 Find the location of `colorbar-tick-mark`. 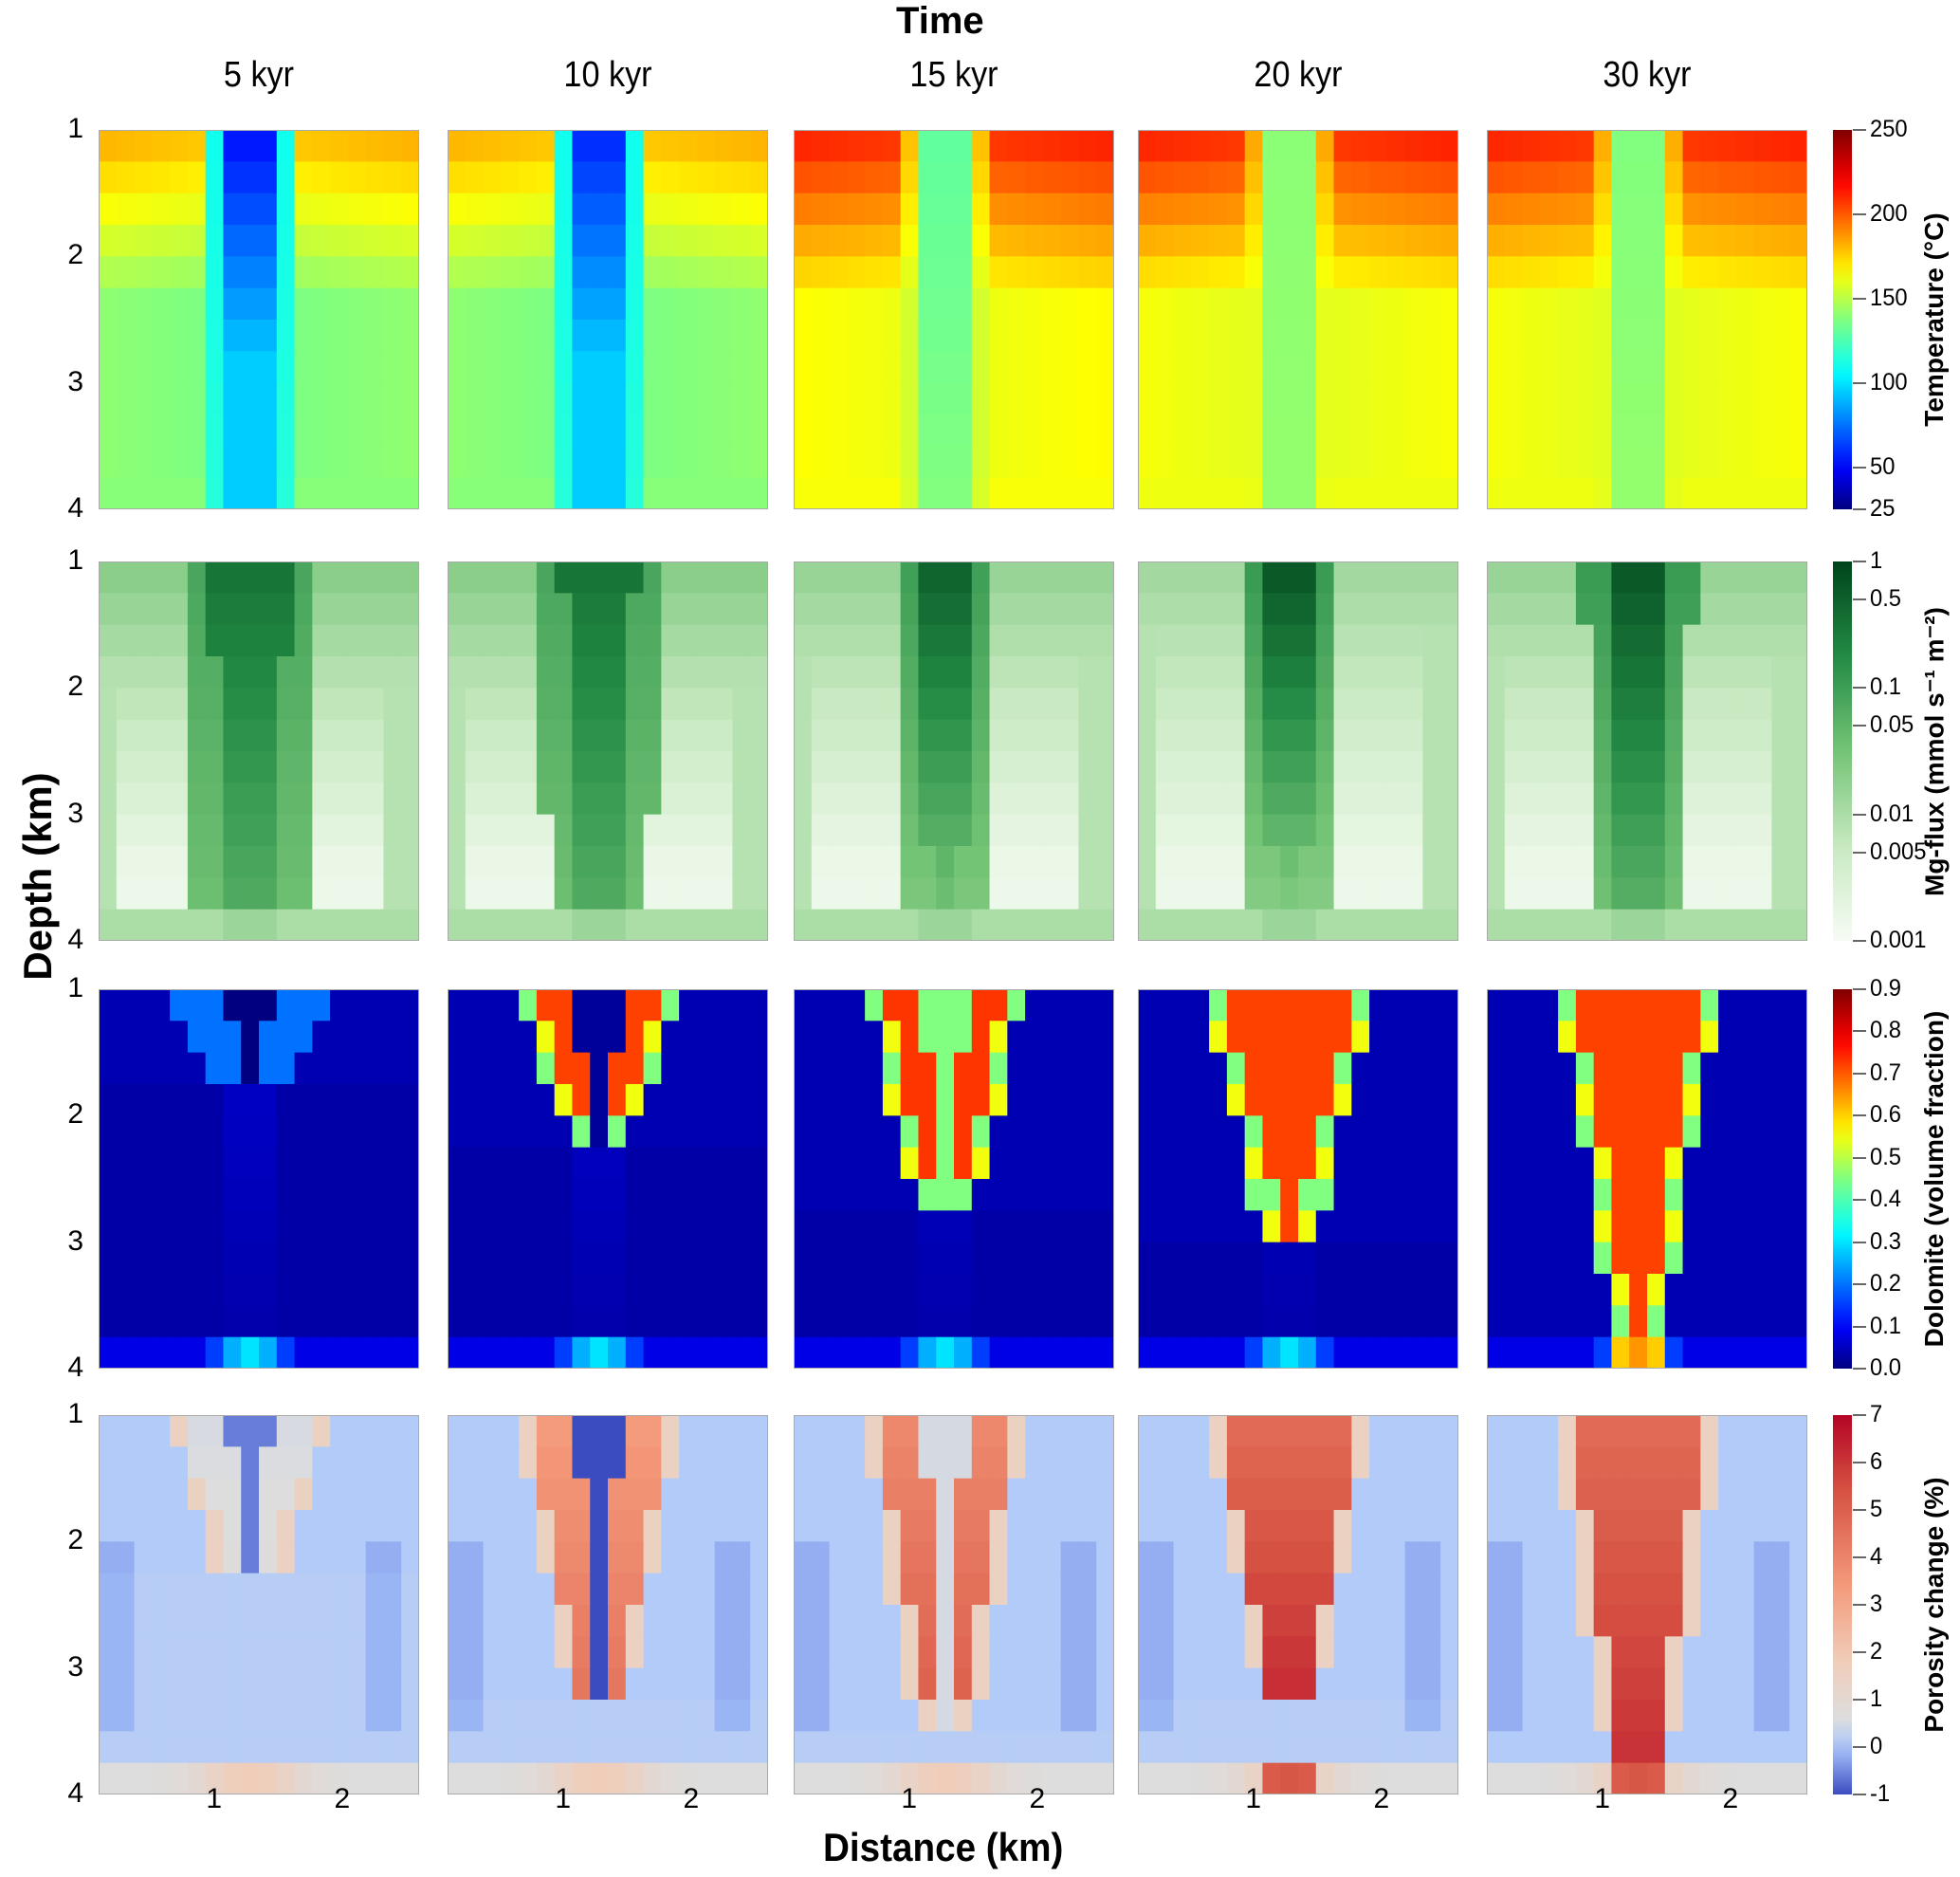

colorbar-tick-mark is located at coordinates (1859, 1073).